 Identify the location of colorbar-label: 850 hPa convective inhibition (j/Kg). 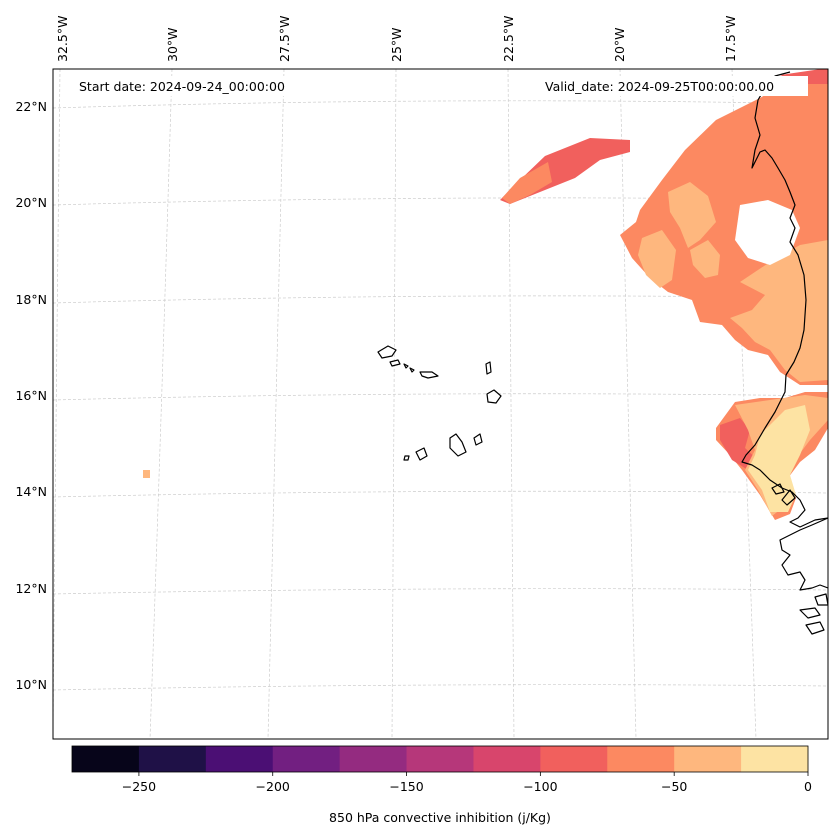
(440, 817).